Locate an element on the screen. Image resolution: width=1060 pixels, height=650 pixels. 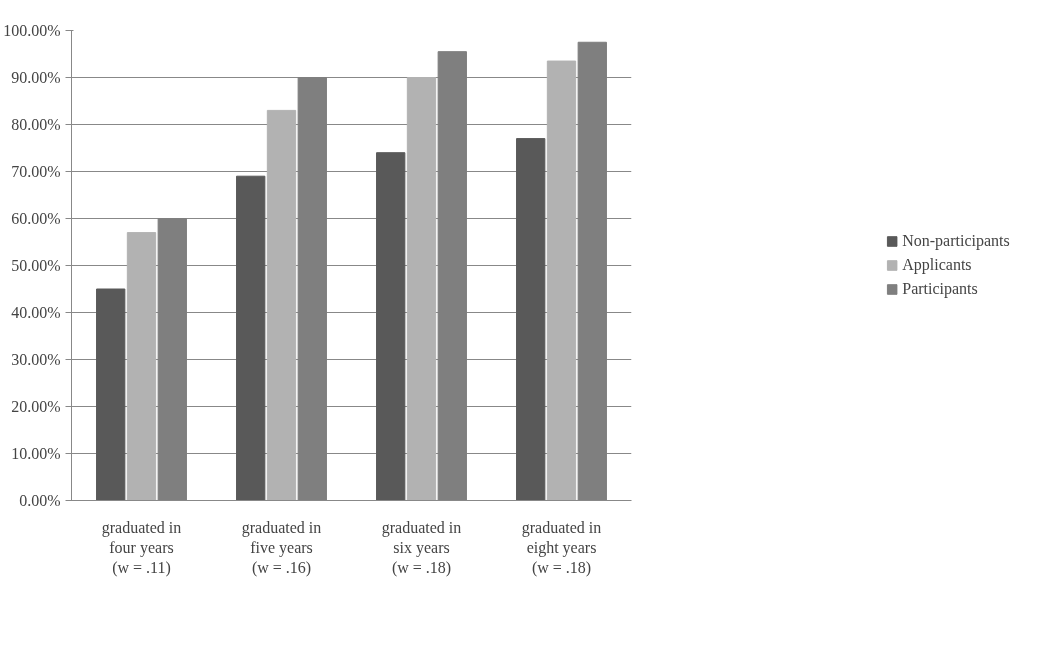
legend-label: Applicants is located at coordinates (937, 265).